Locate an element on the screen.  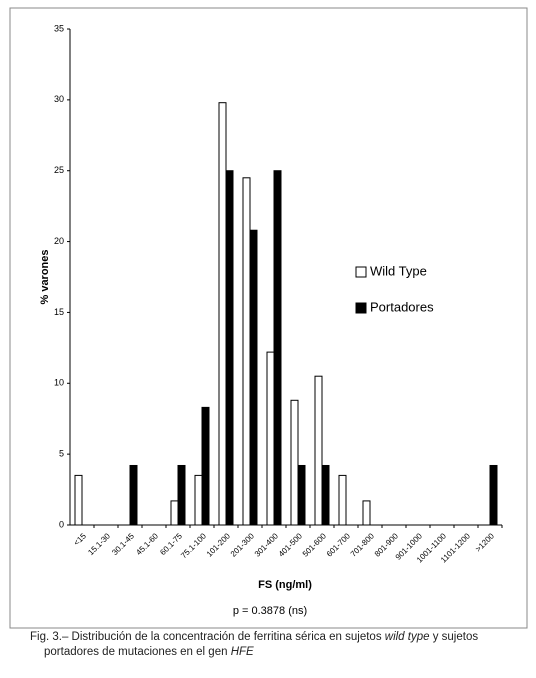
x-tick-label: 601-700 is located at coordinates (339, 545).